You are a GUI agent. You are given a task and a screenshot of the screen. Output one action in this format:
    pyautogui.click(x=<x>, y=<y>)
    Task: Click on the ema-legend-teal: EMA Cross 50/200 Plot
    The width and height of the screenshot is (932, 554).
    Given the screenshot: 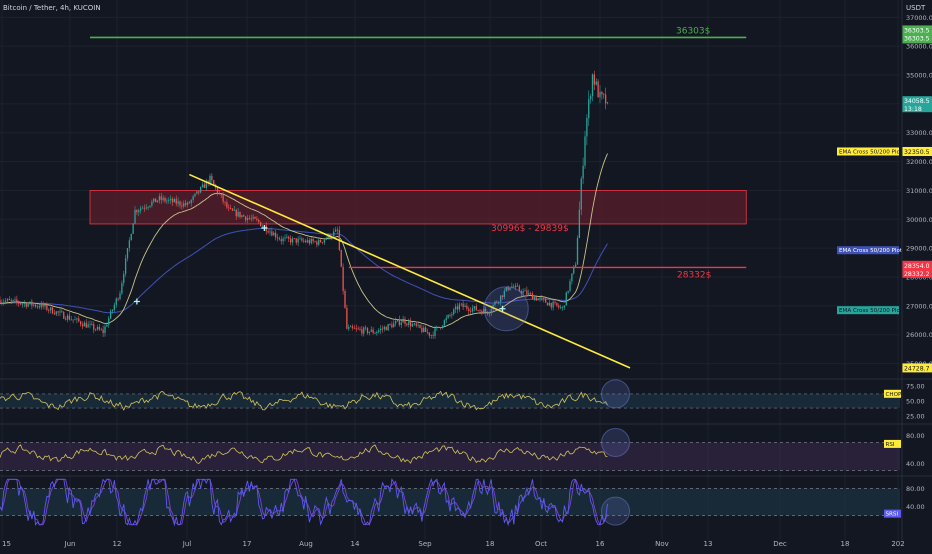 What is the action you would take?
    pyautogui.click(x=870, y=310)
    